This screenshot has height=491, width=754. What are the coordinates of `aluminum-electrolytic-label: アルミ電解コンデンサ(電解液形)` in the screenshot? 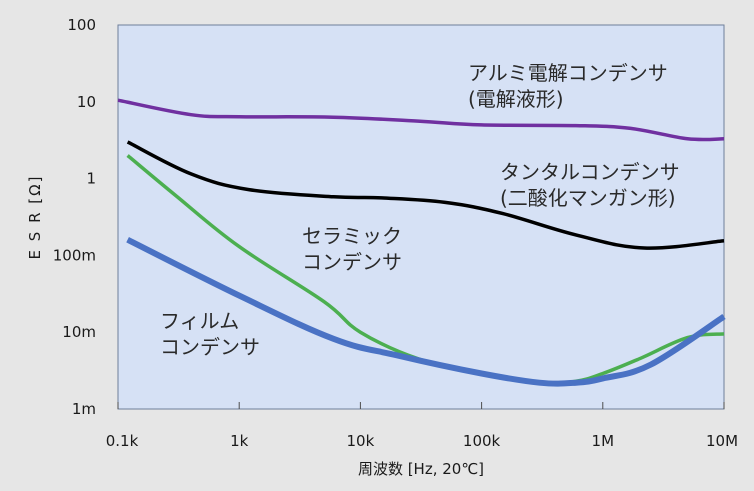 It's located at (568, 86).